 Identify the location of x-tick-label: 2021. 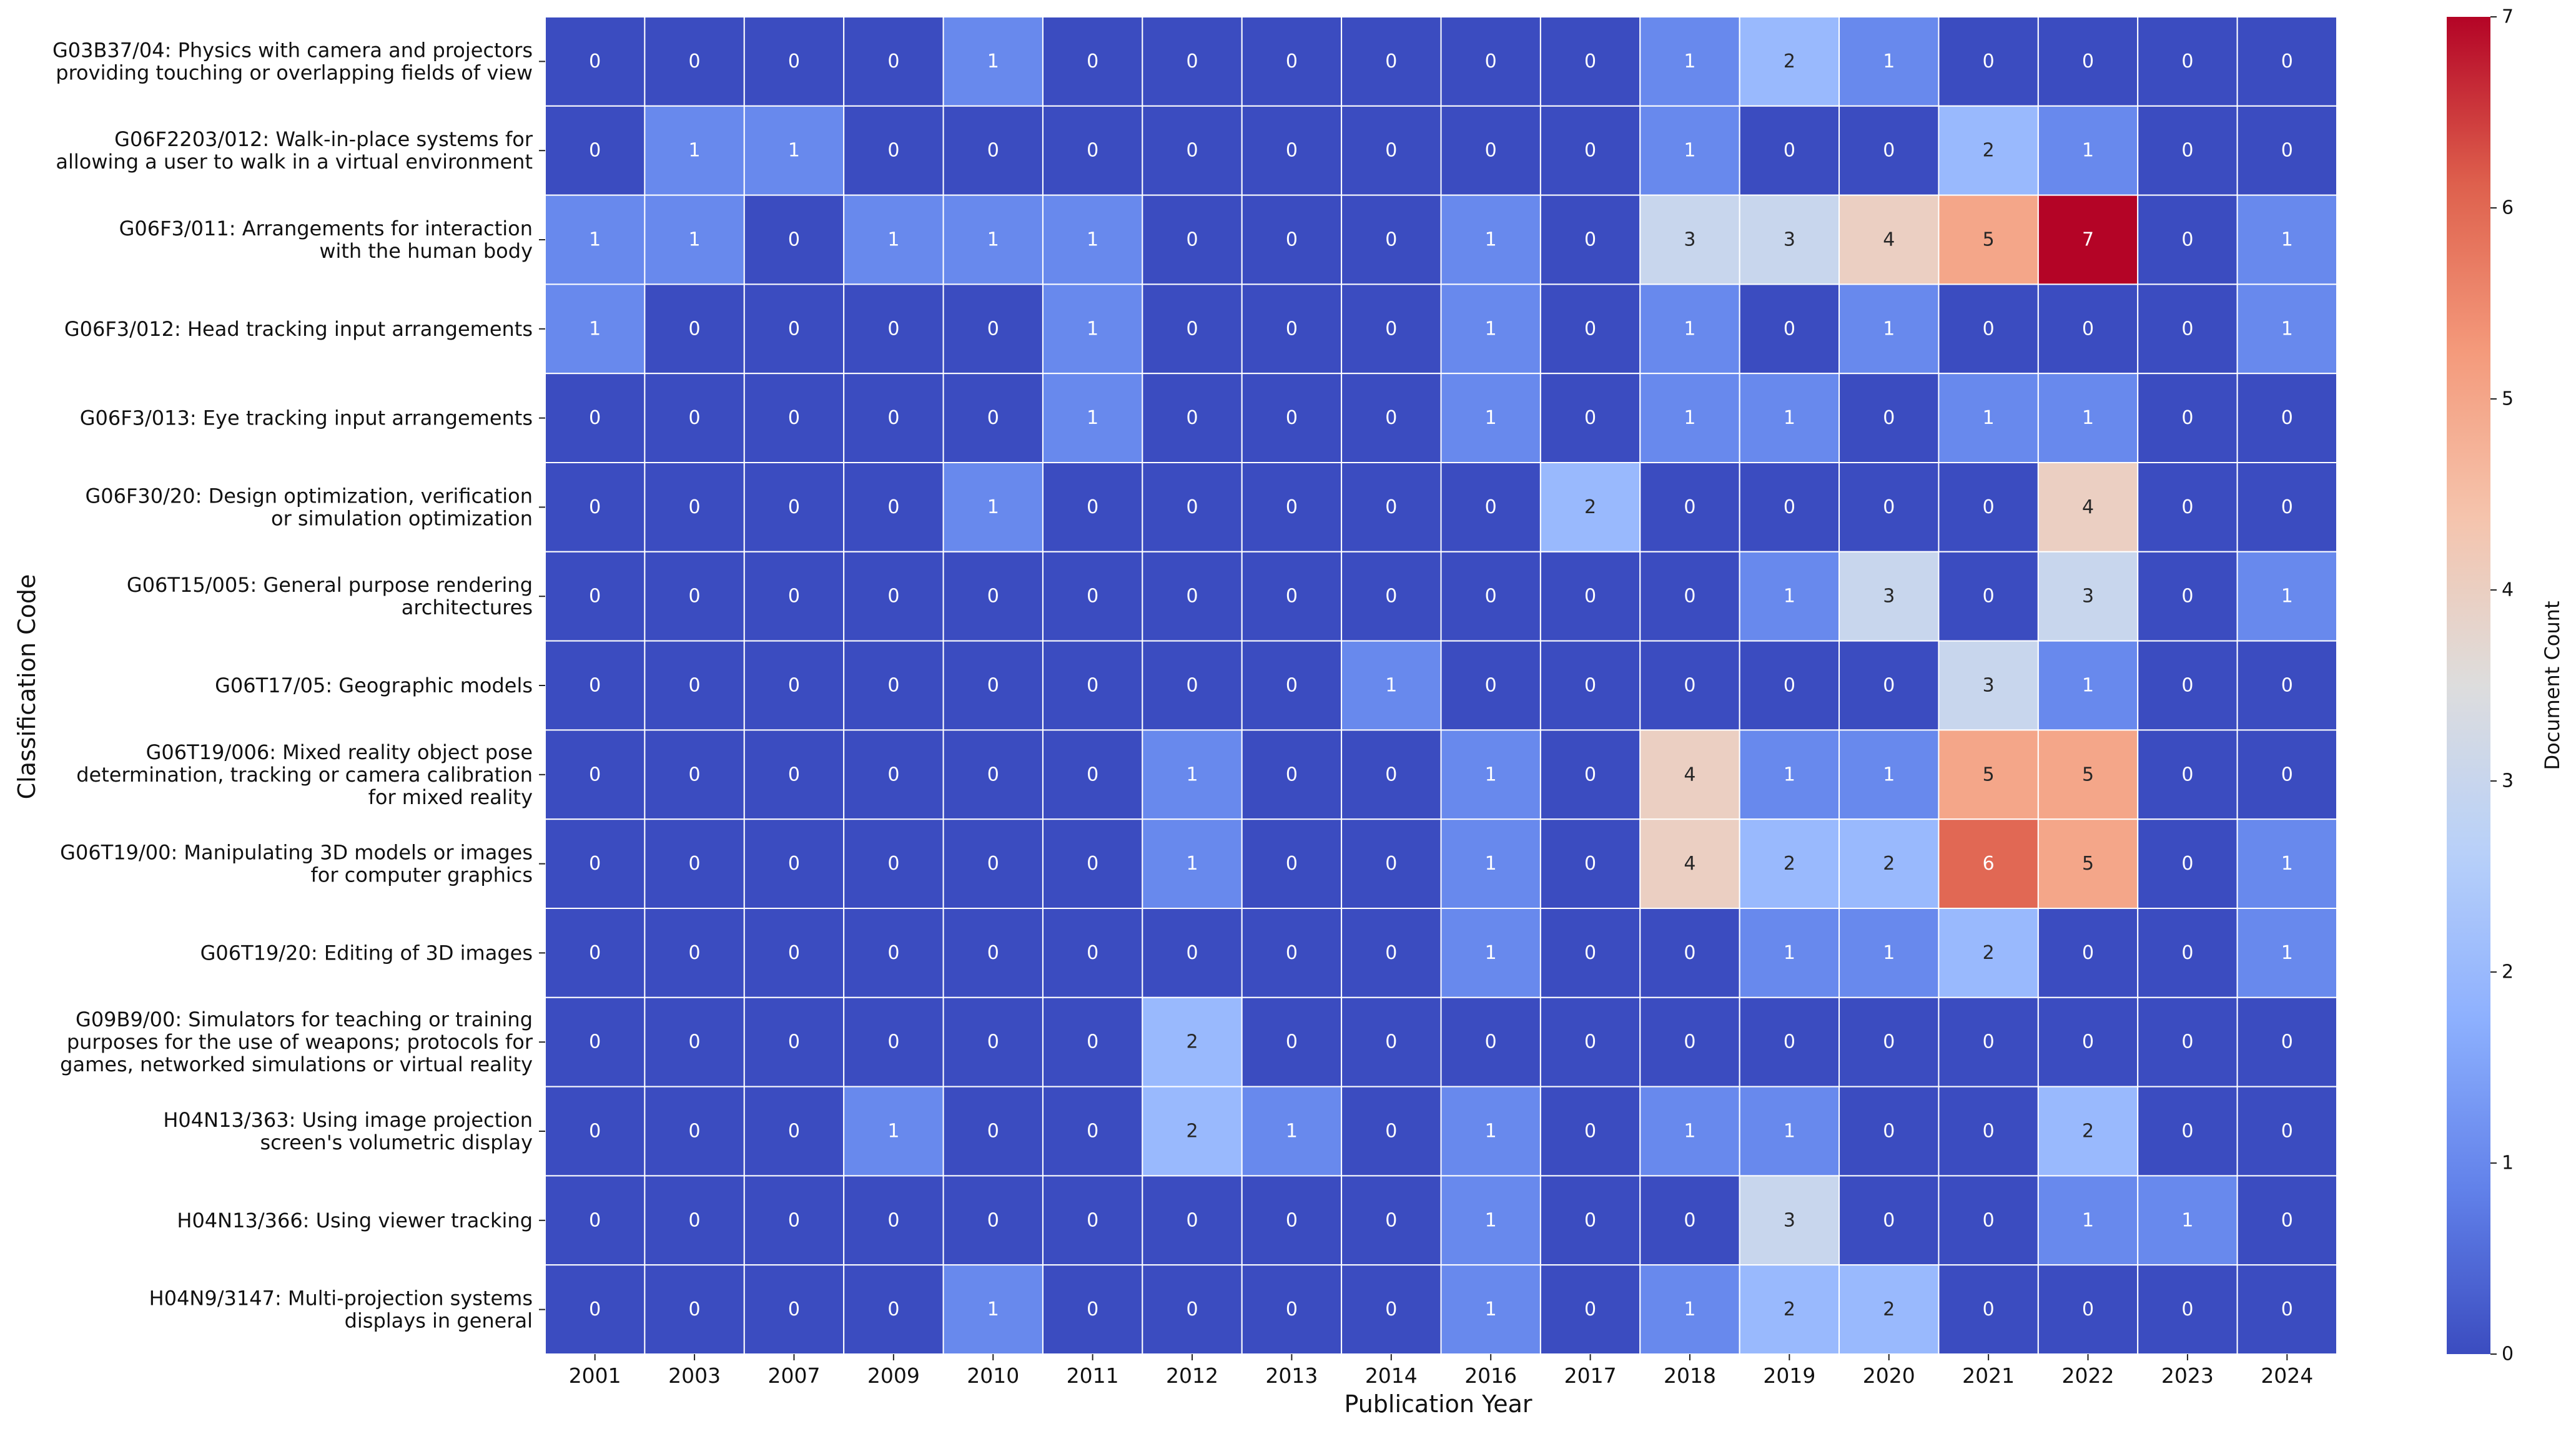
(1989, 1376).